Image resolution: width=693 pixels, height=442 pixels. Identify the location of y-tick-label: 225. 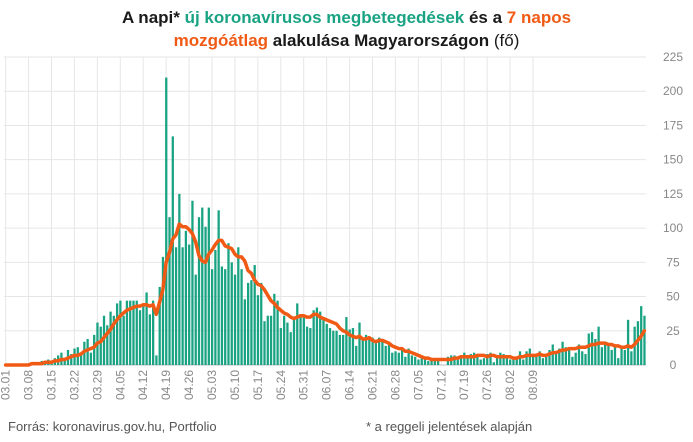
(673, 57).